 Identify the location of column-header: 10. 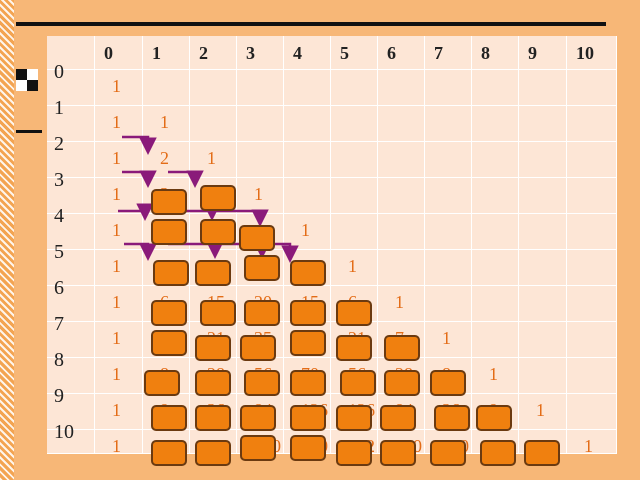
(585, 53).